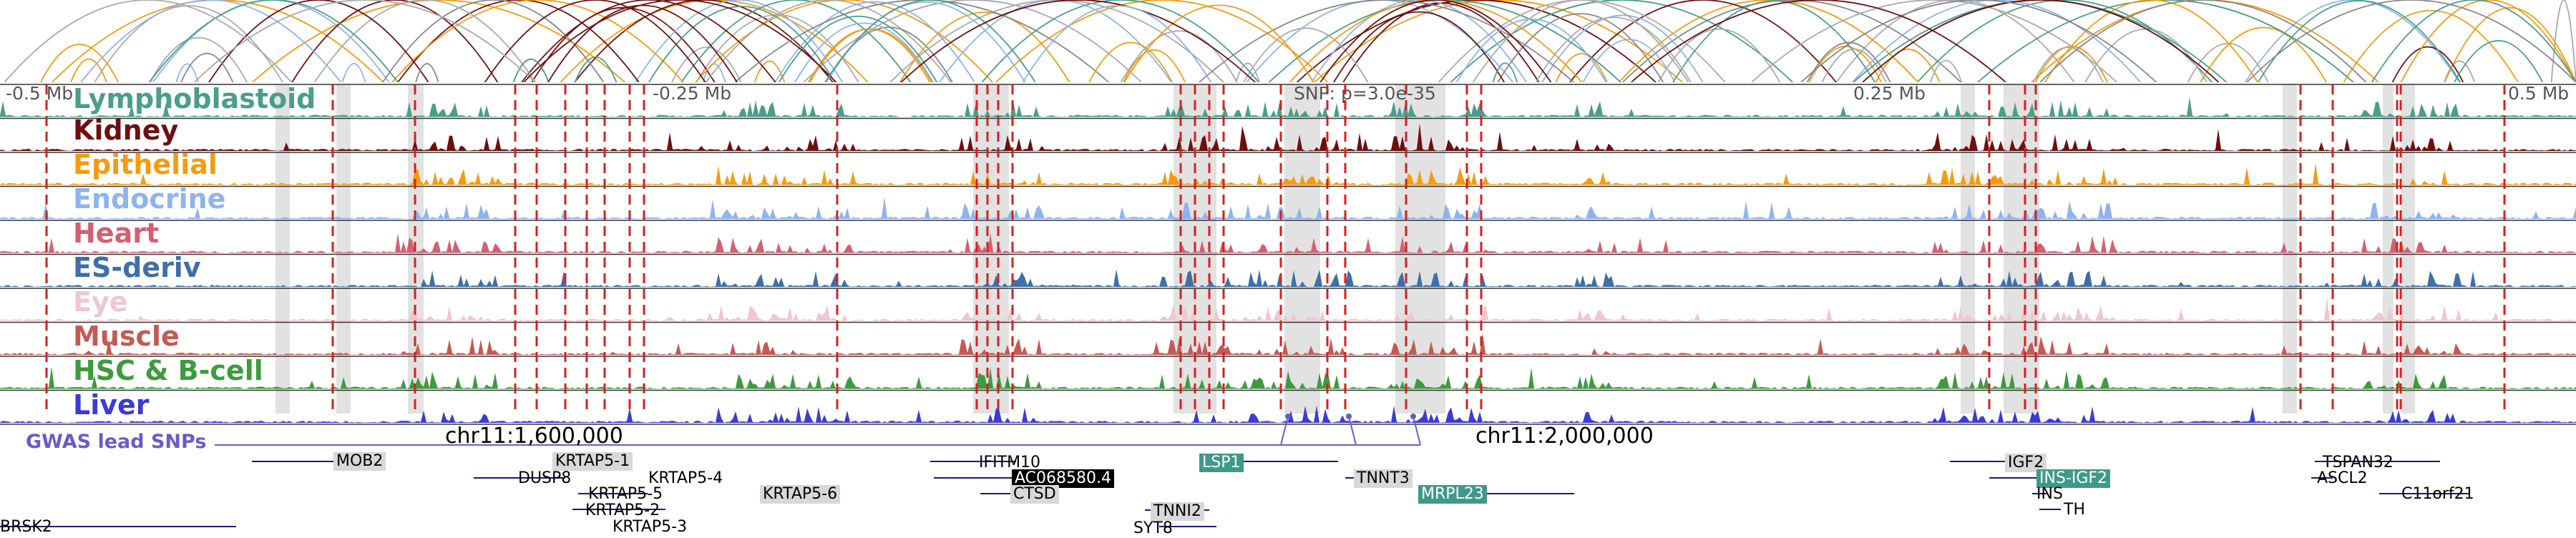 This screenshot has width=2576, height=538. What do you see at coordinates (1889, 94) in the screenshot?
I see `ruler-label-plus-0-25: 0.25 Mb` at bounding box center [1889, 94].